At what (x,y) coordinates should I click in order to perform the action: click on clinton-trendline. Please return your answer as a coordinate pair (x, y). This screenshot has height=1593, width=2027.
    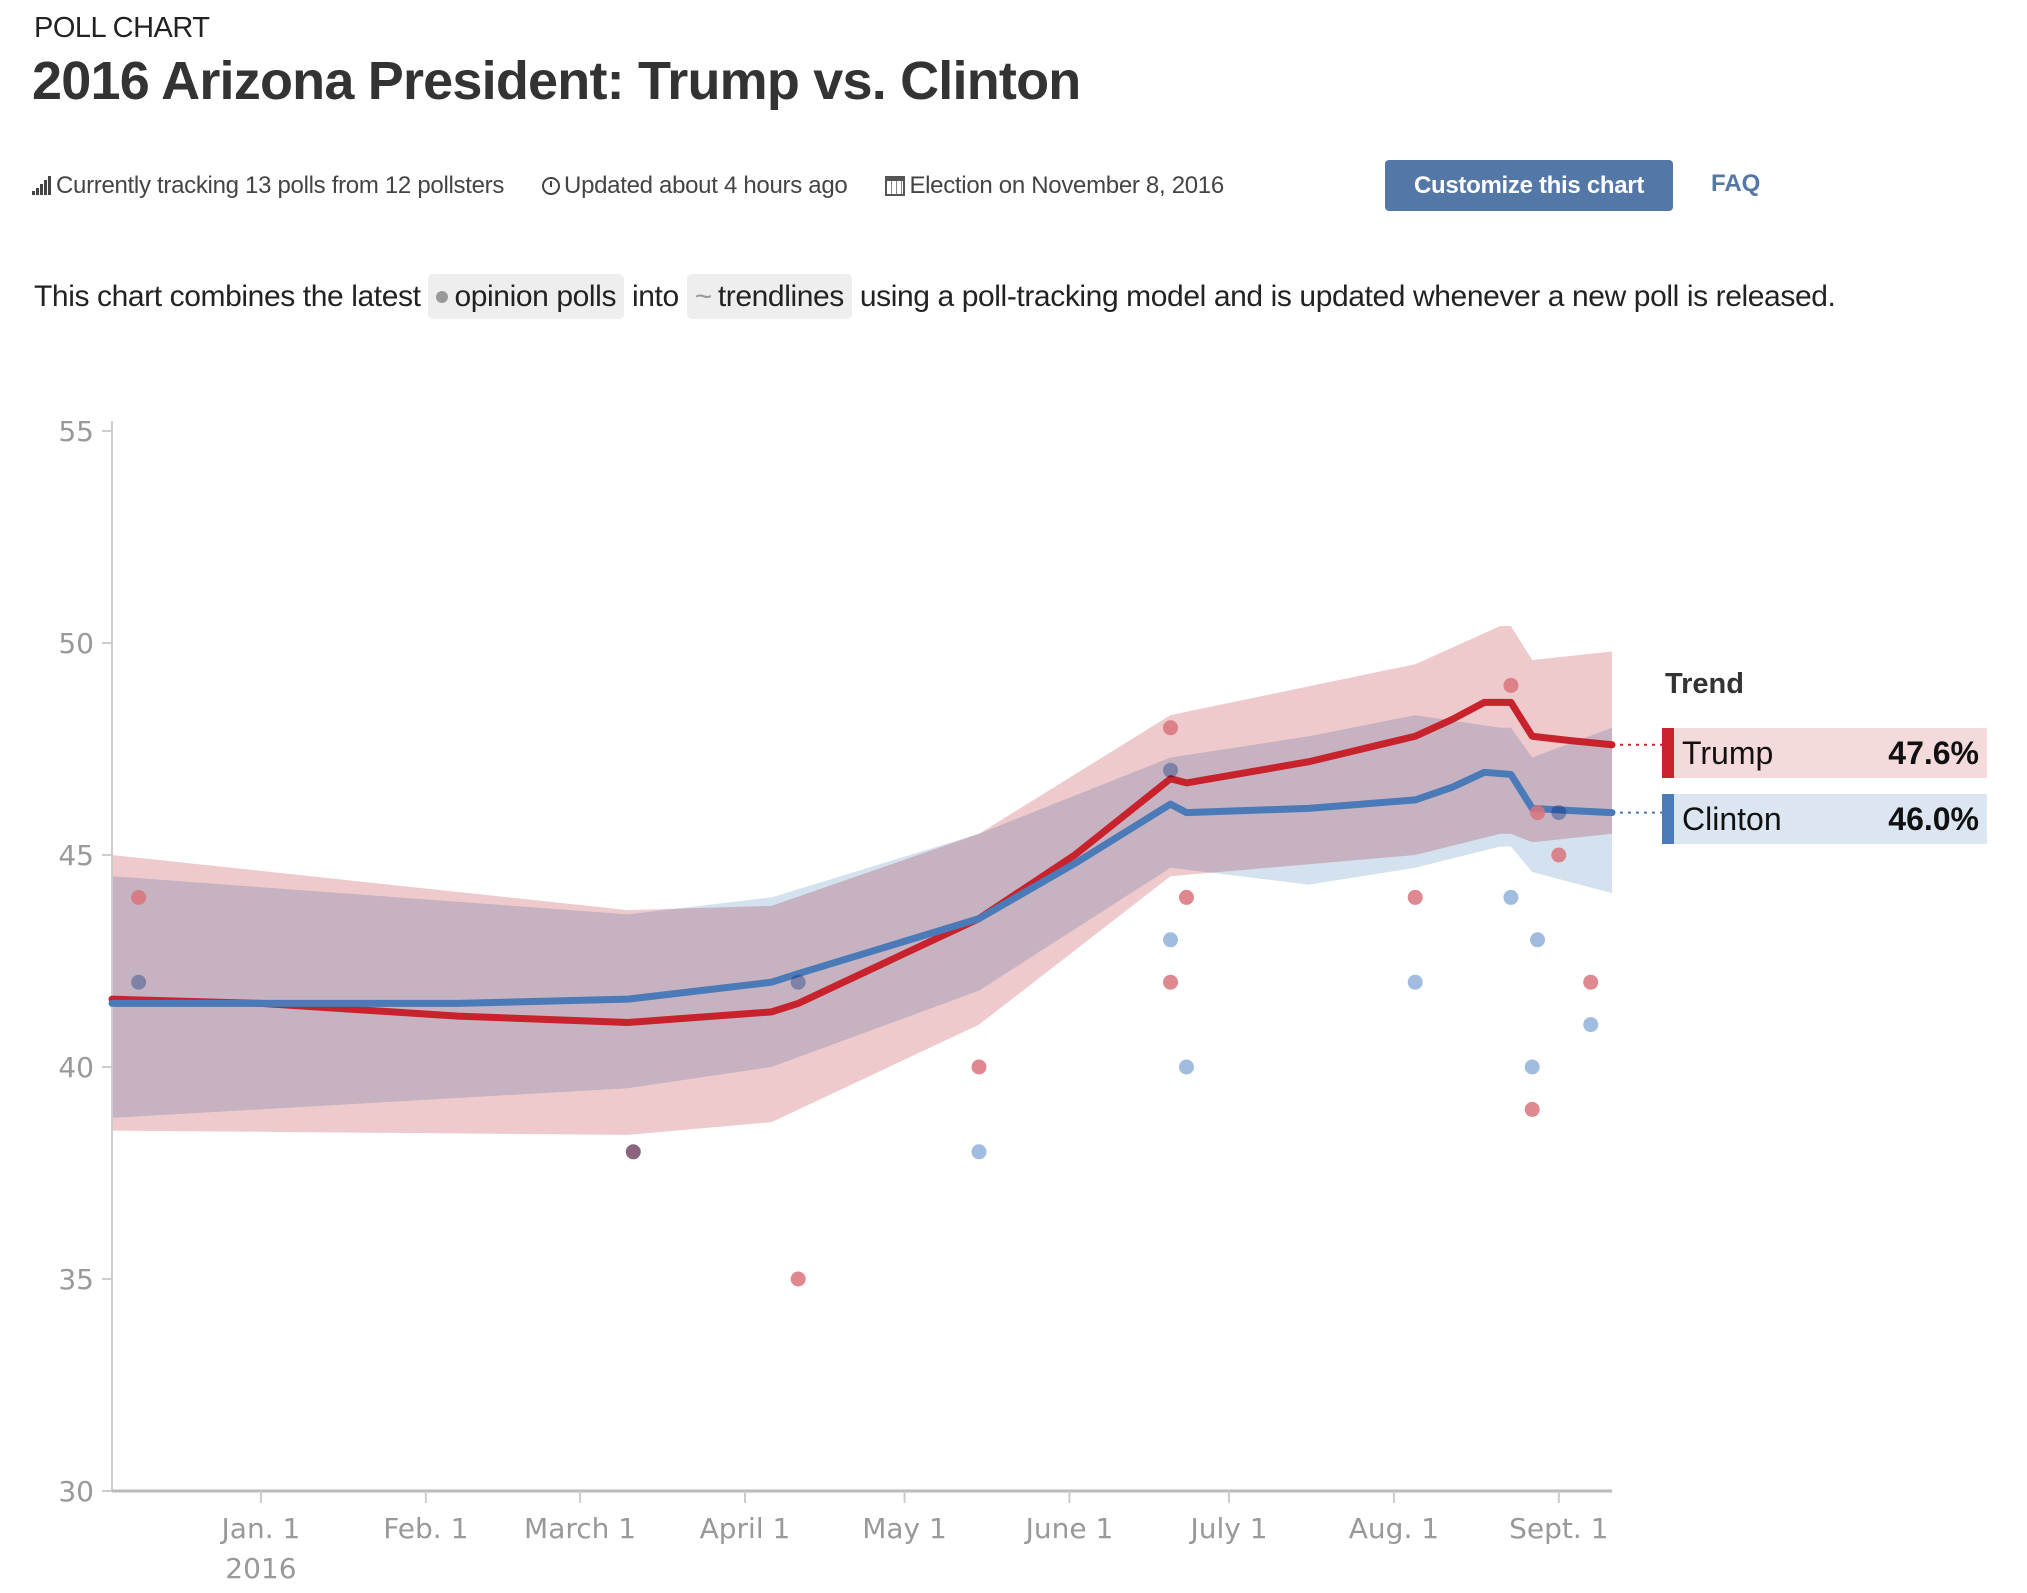
    Looking at the image, I should click on (862, 887).